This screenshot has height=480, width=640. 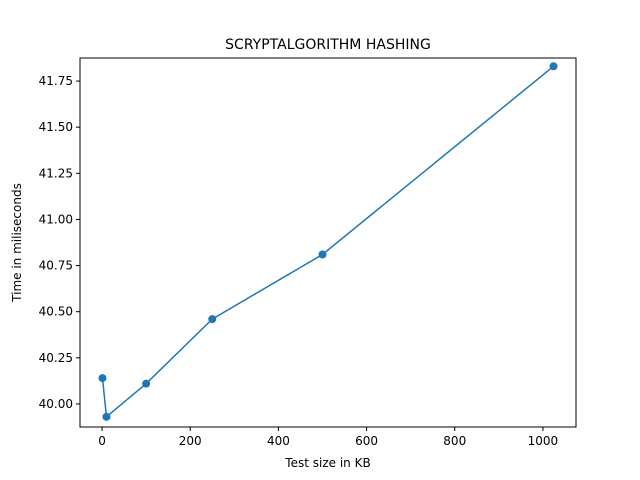 What do you see at coordinates (56, 81) in the screenshot?
I see `y-tick-label: 41.75` at bounding box center [56, 81].